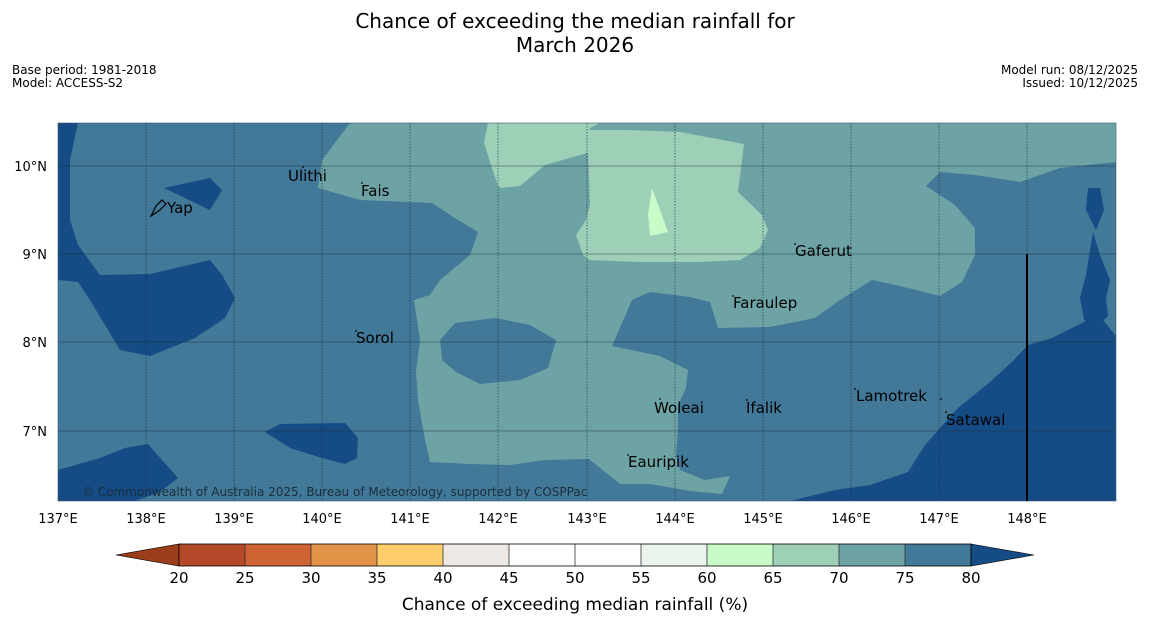  I want to click on colorbar-tick: 70, so click(838, 578).